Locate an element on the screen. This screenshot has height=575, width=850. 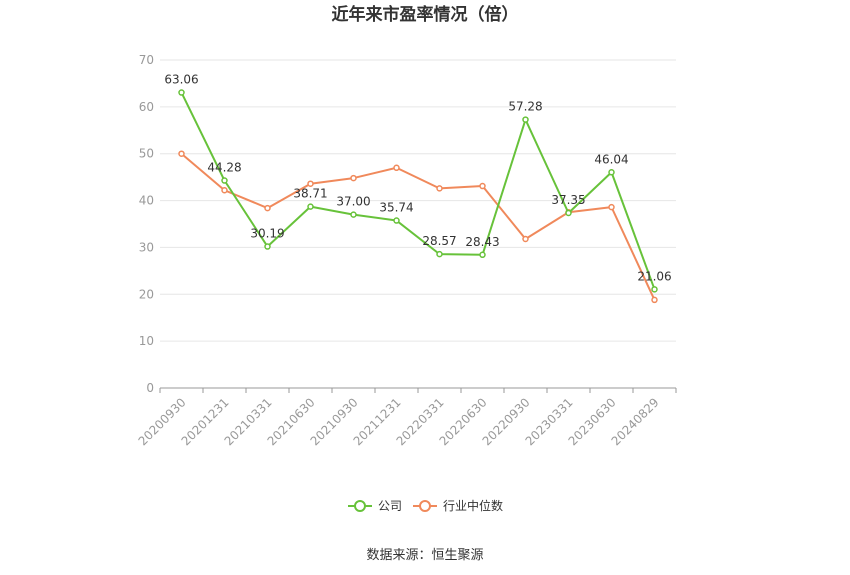
legend: 公司 行业中位数 is located at coordinates (425, 505).